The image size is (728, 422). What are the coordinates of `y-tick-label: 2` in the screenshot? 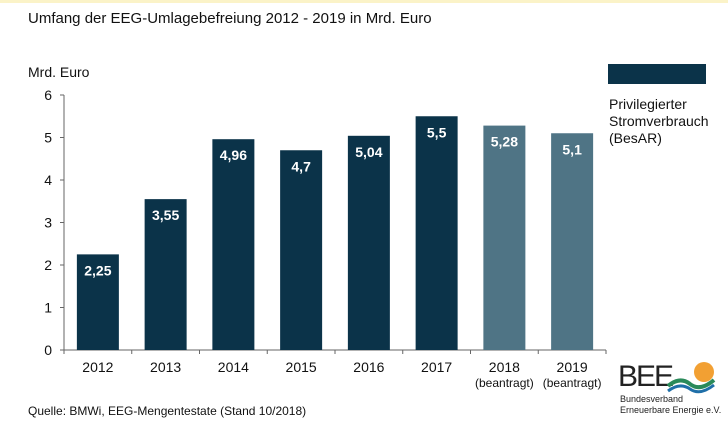 It's located at (48, 265).